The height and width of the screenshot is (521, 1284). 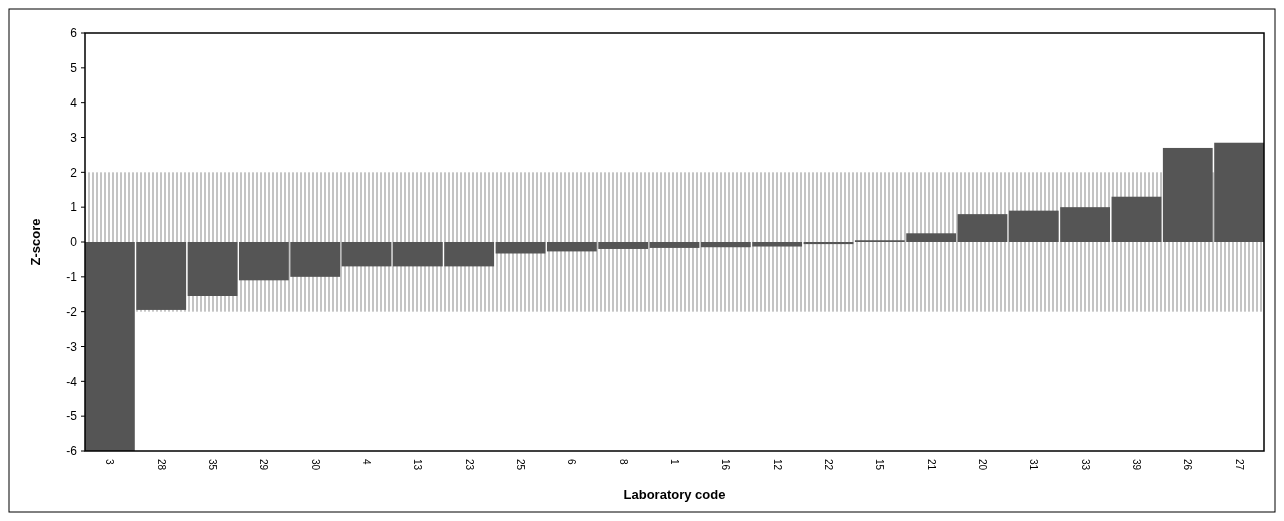 What do you see at coordinates (74, 242) in the screenshot?
I see `y-tick-label: 0` at bounding box center [74, 242].